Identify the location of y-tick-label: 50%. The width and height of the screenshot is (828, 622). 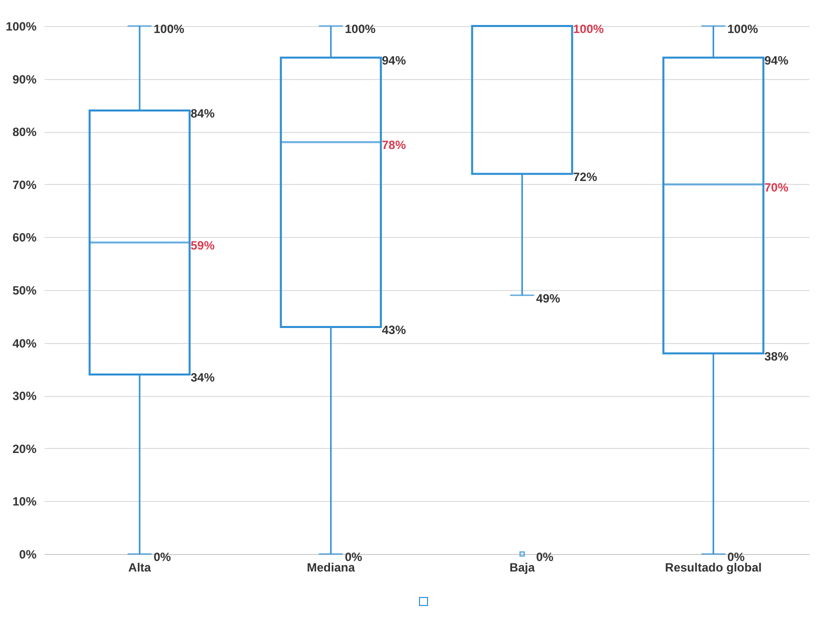
(24, 291).